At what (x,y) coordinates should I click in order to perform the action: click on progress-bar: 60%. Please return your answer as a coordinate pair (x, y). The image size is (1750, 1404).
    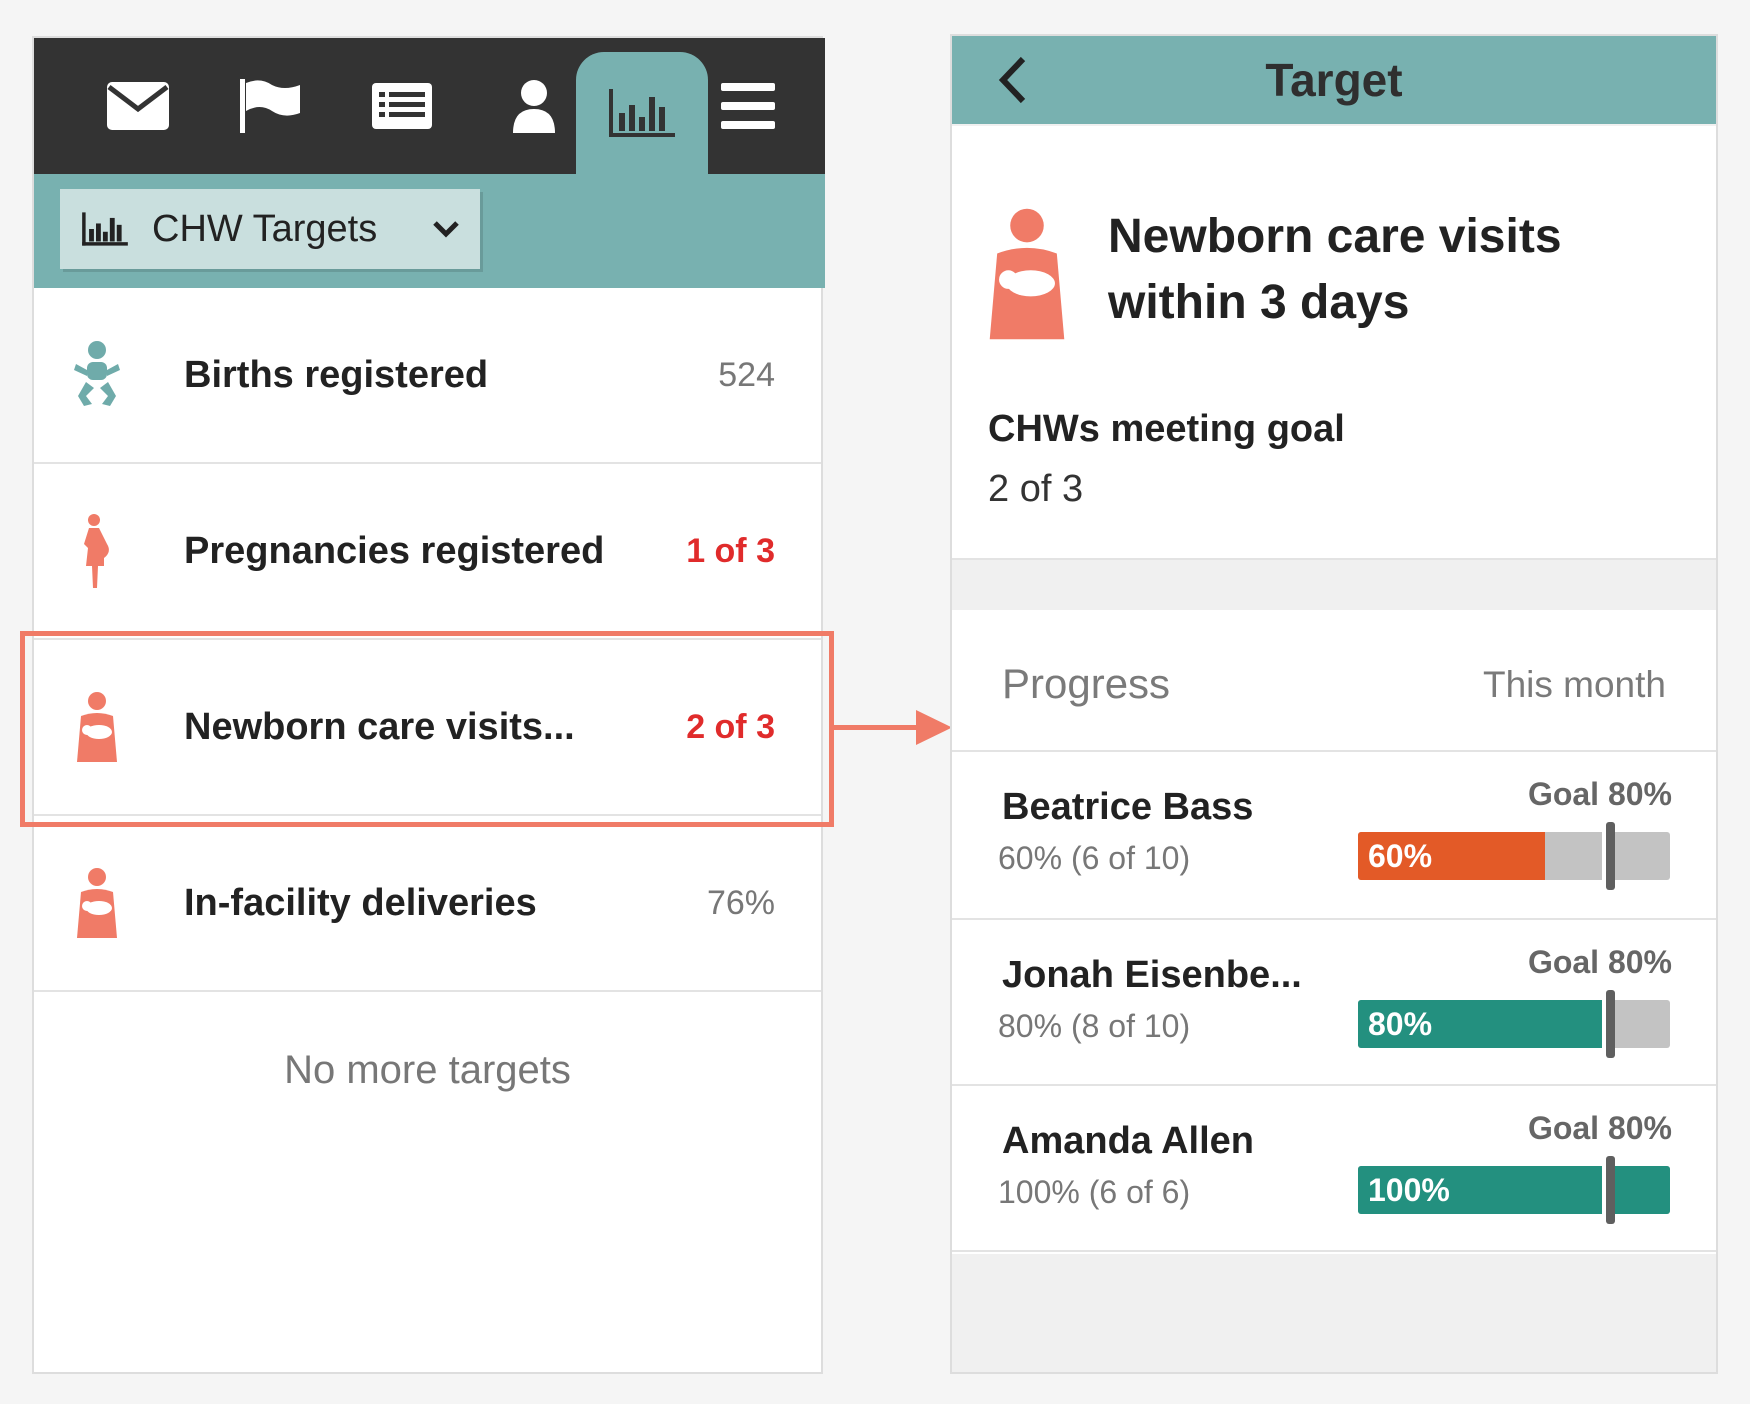
    Looking at the image, I should click on (1514, 856).